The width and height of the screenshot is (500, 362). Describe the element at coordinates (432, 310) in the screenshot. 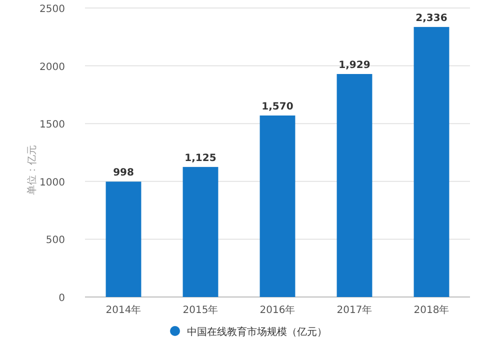

I see `x-tick-label: 2018年` at that location.